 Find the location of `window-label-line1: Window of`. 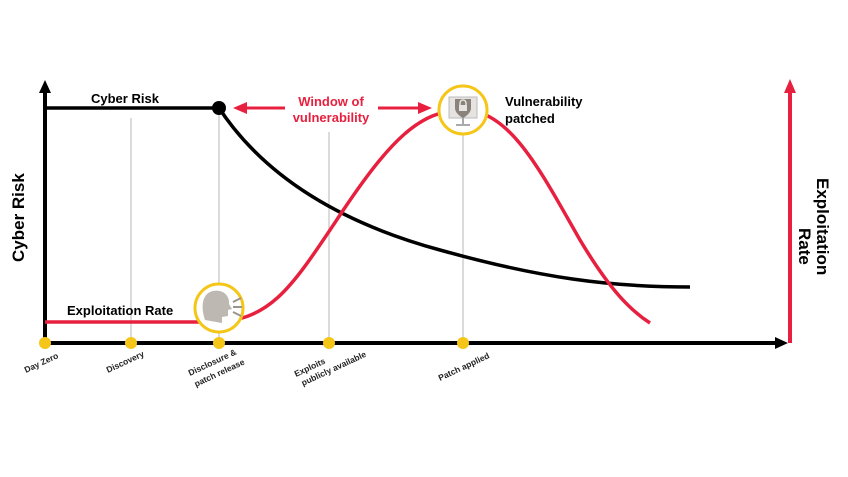

window-label-line1: Window of is located at coordinates (331, 101).